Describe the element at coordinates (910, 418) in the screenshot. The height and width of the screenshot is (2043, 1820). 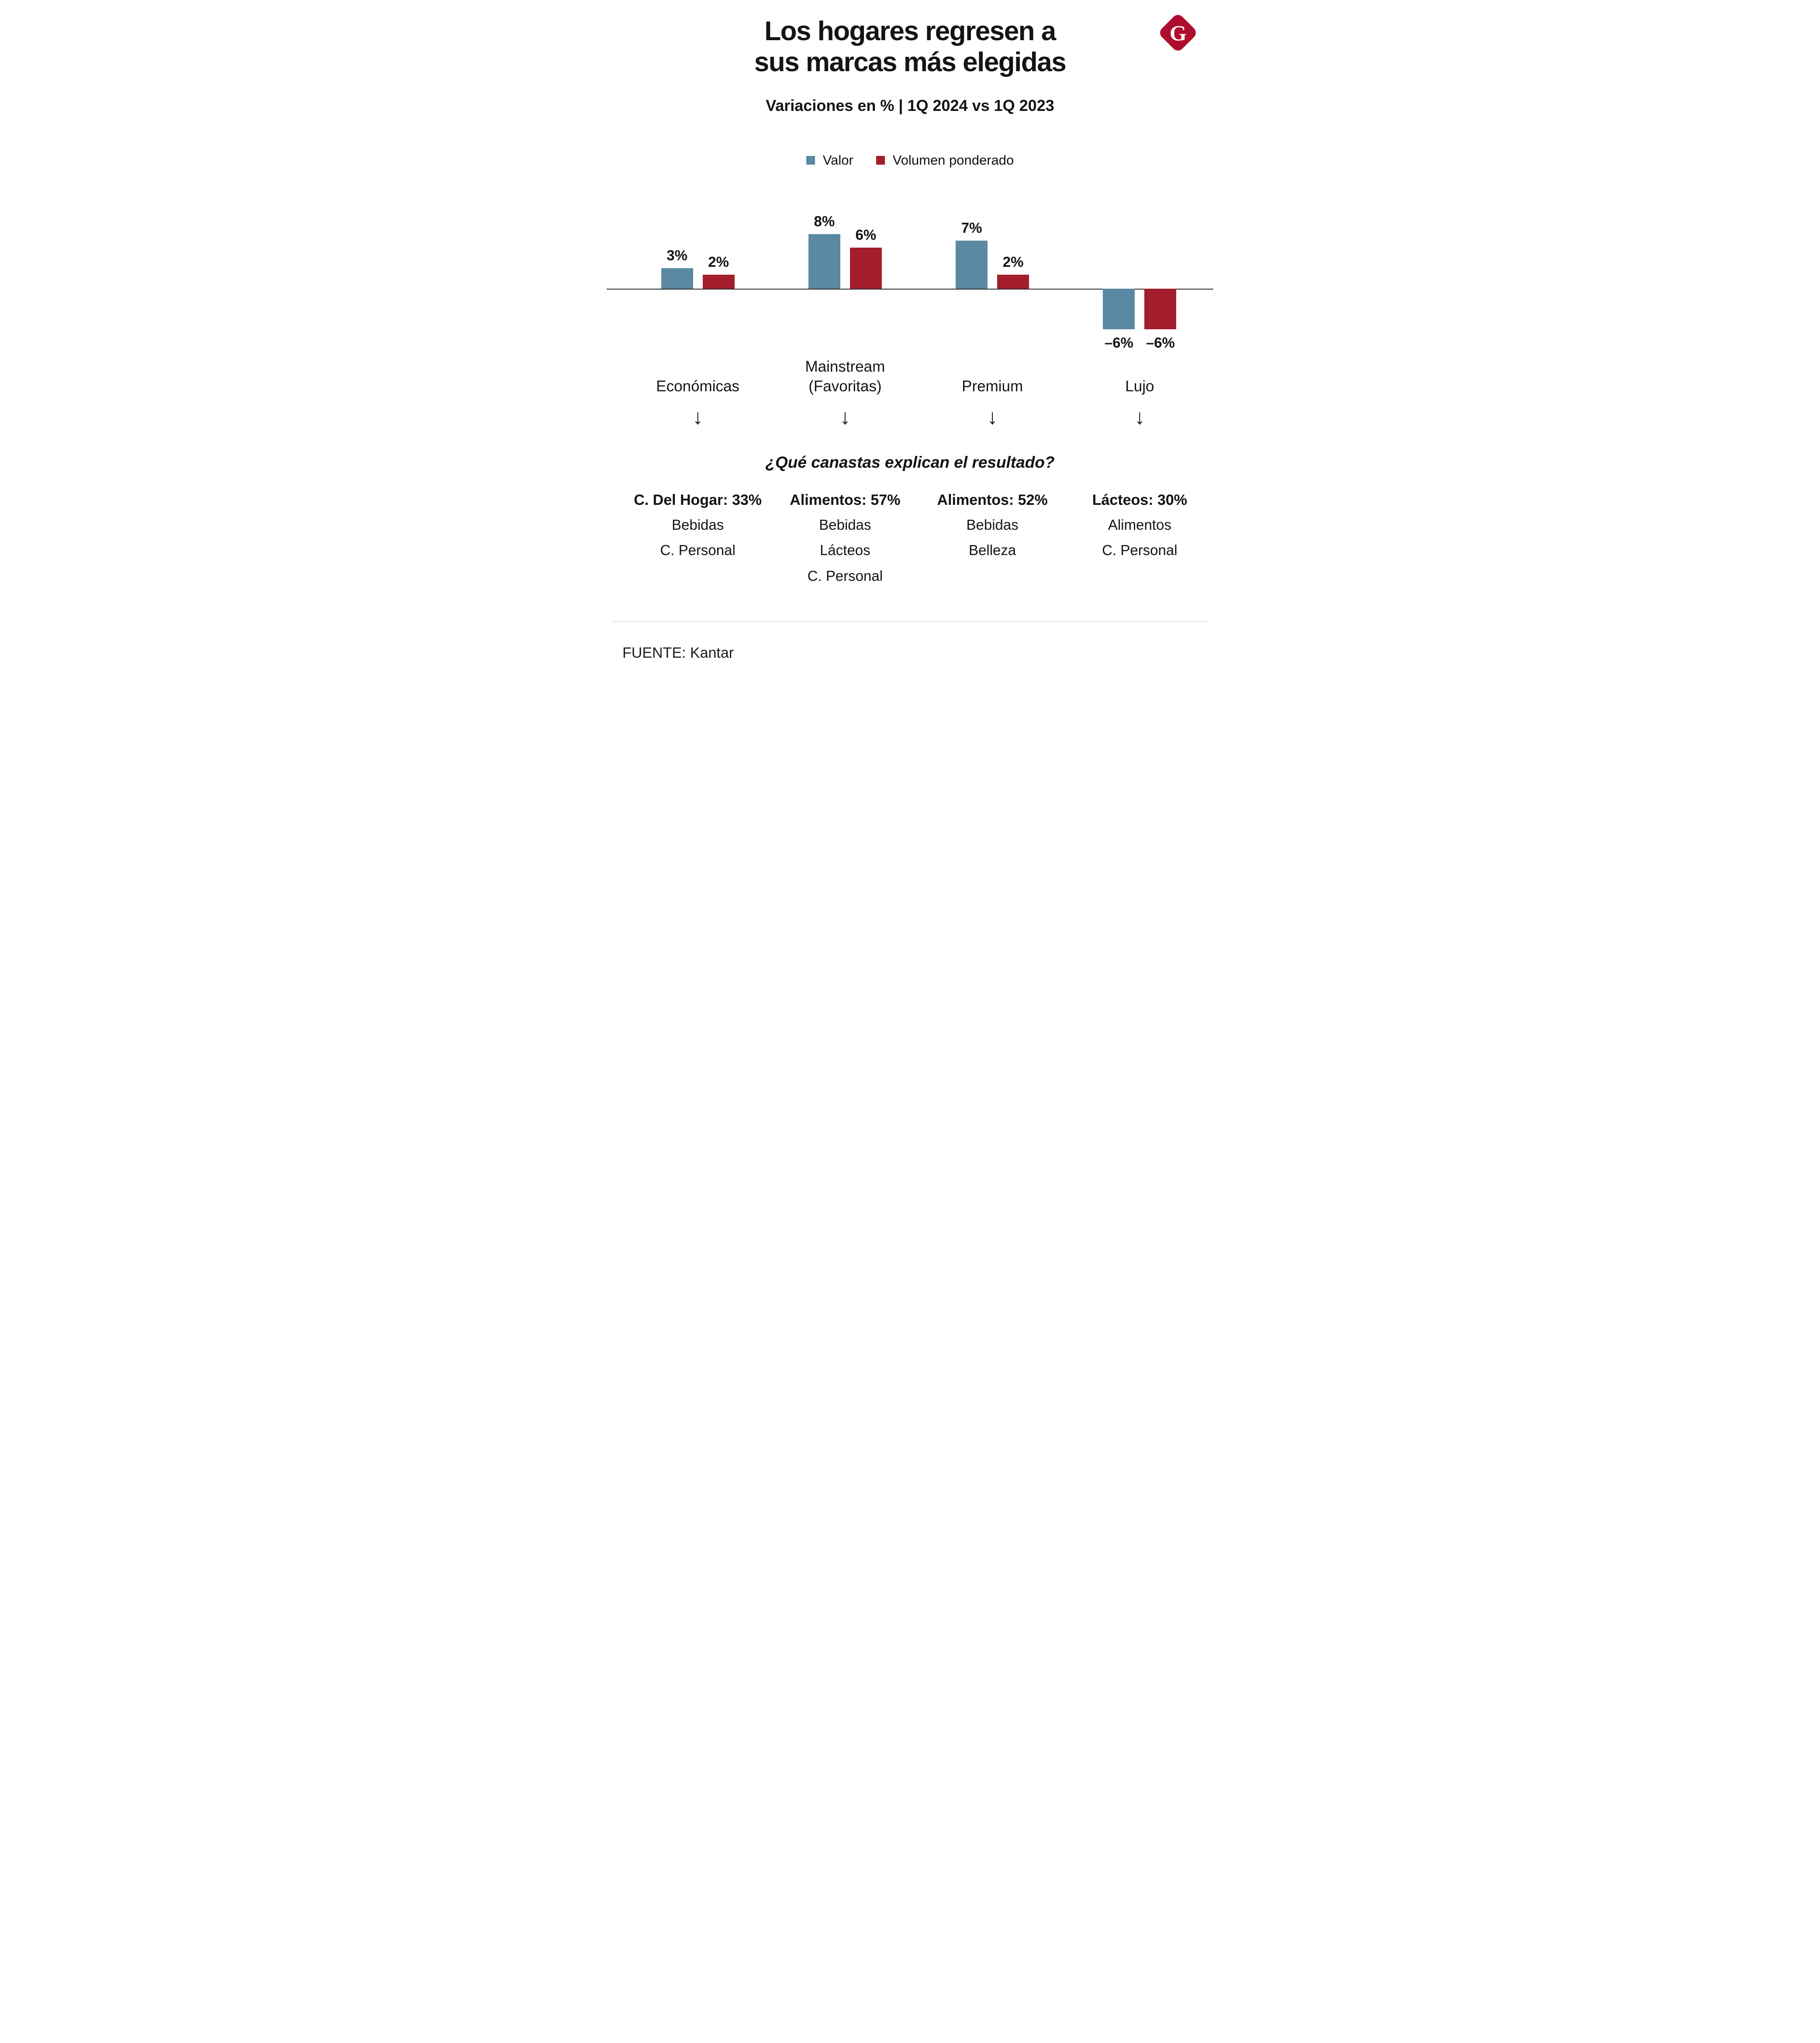
I see `arrows-row: ↓ ↓ ↓ ↓` at that location.